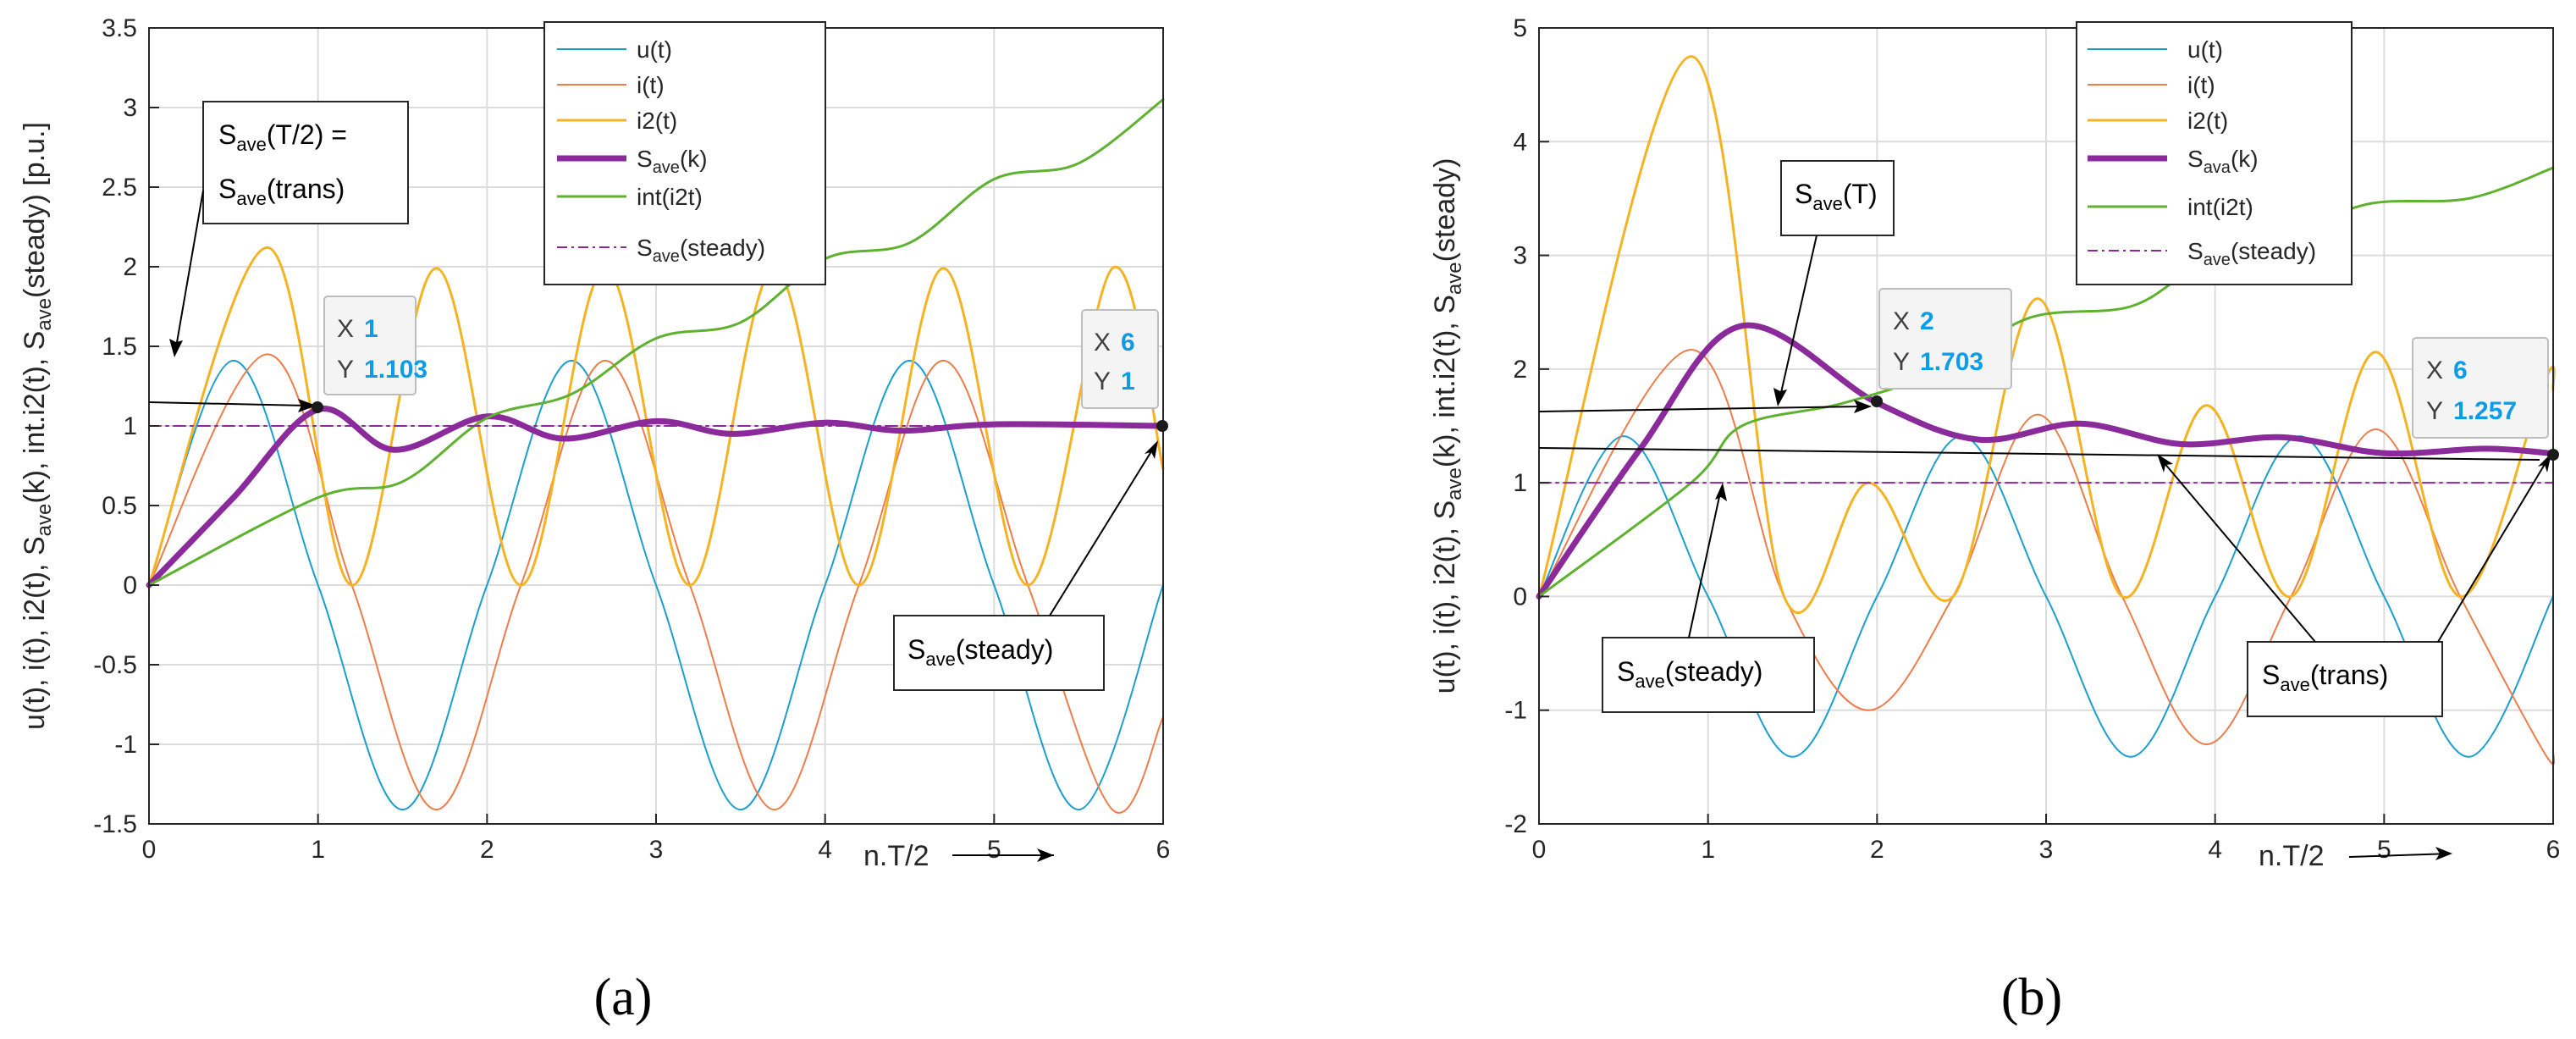 The height and width of the screenshot is (1039, 2576). Describe the element at coordinates (1877, 850) in the screenshot. I see `tick-label-x-b-2: 2` at that location.